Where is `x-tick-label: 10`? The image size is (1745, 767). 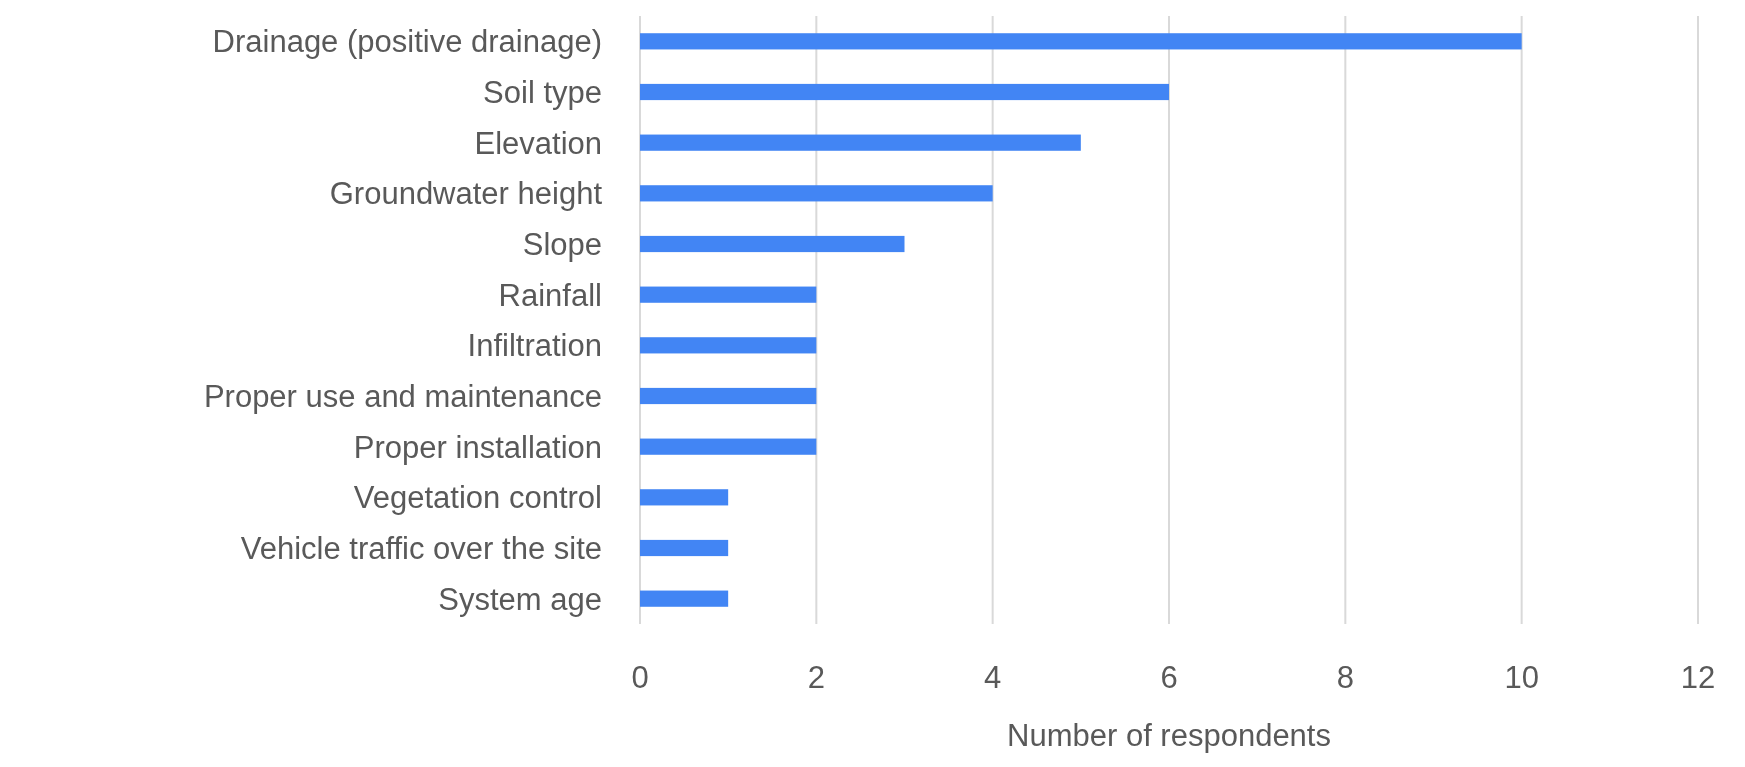
x-tick-label: 10 is located at coordinates (1521, 677).